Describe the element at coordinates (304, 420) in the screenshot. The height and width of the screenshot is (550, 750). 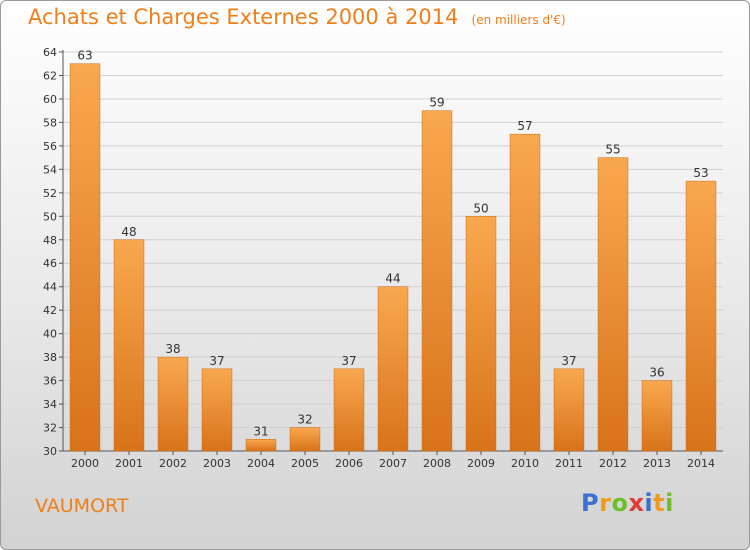
I see `data-label: 32` at that location.